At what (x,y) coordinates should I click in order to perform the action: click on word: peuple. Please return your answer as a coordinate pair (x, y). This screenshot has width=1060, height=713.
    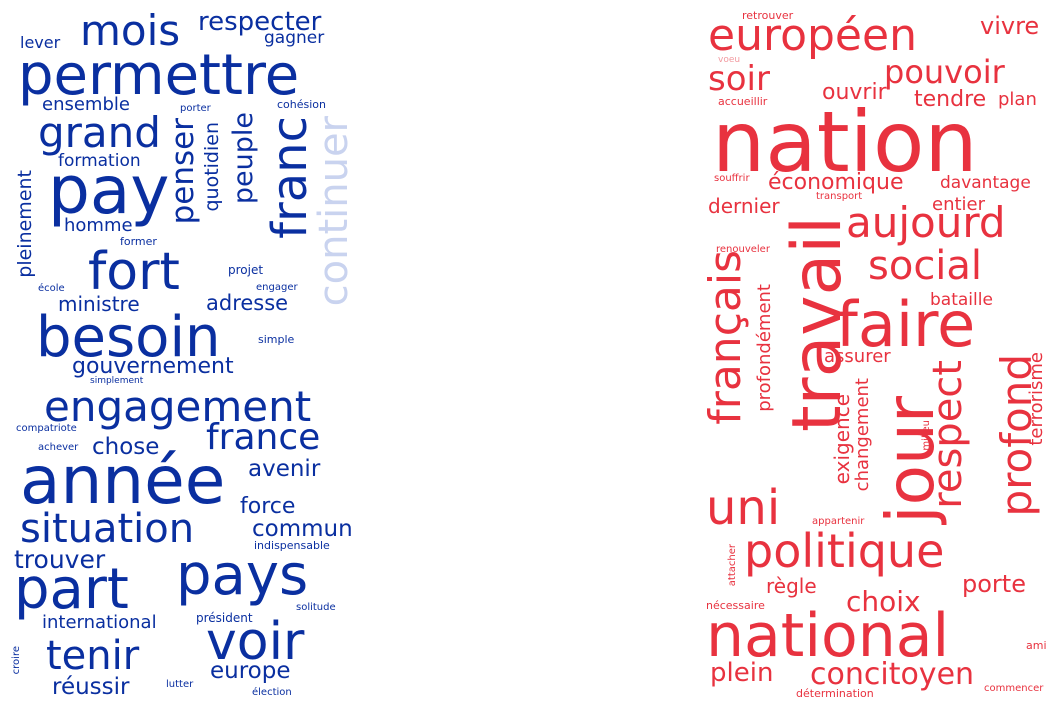
    Looking at the image, I should click on (243, 158).